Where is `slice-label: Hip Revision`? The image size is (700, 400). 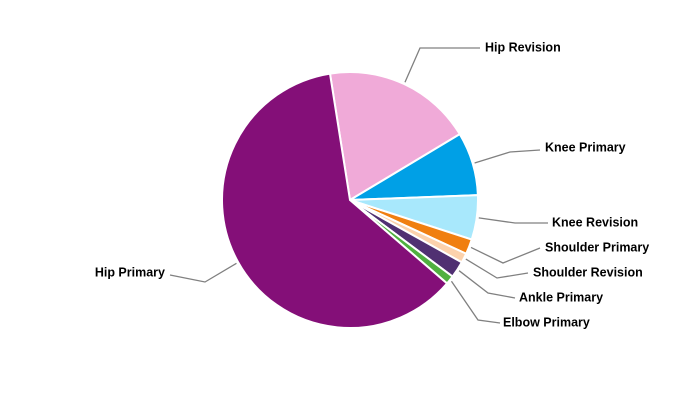 slice-label: Hip Revision is located at coordinates (523, 47).